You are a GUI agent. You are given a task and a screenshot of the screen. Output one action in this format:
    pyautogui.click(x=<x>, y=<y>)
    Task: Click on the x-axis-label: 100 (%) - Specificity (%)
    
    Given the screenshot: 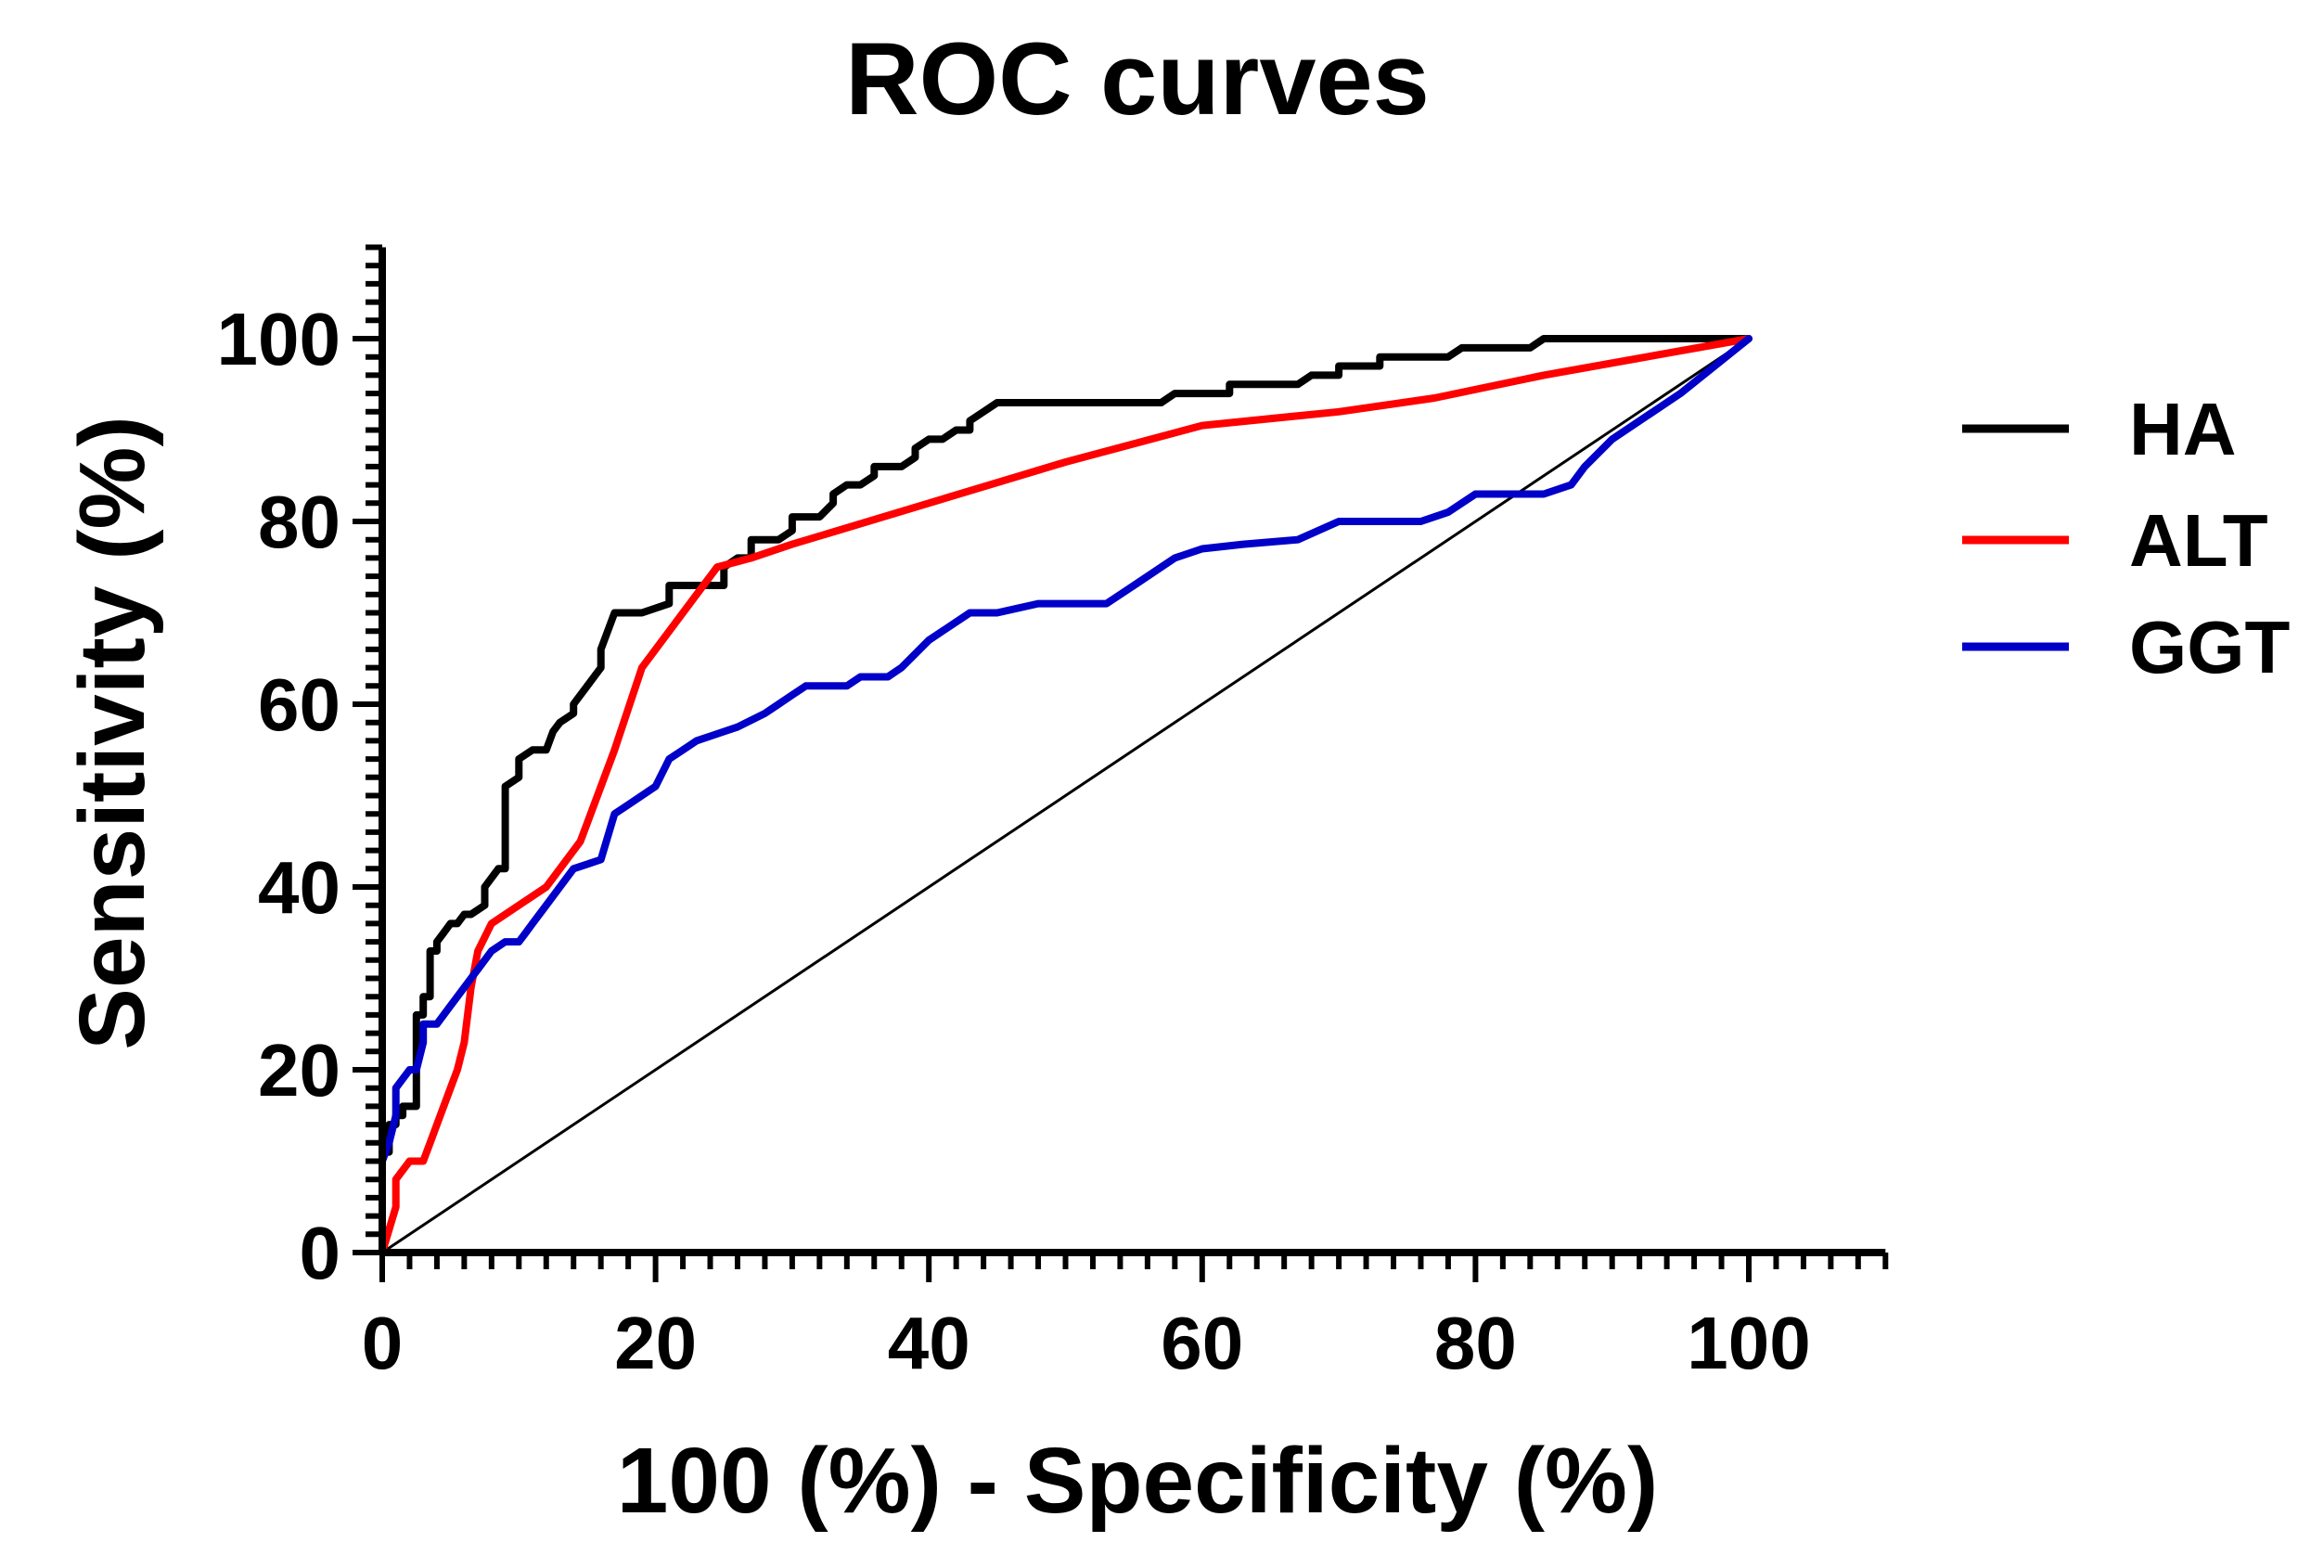 What is the action you would take?
    pyautogui.click(x=1138, y=1481)
    